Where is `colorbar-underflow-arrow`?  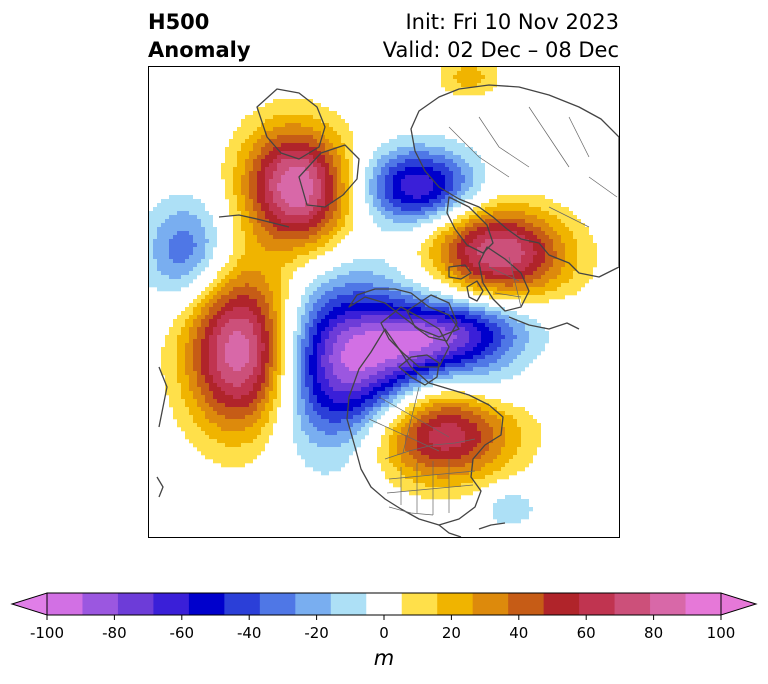 colorbar-underflow-arrow is located at coordinates (29, 604).